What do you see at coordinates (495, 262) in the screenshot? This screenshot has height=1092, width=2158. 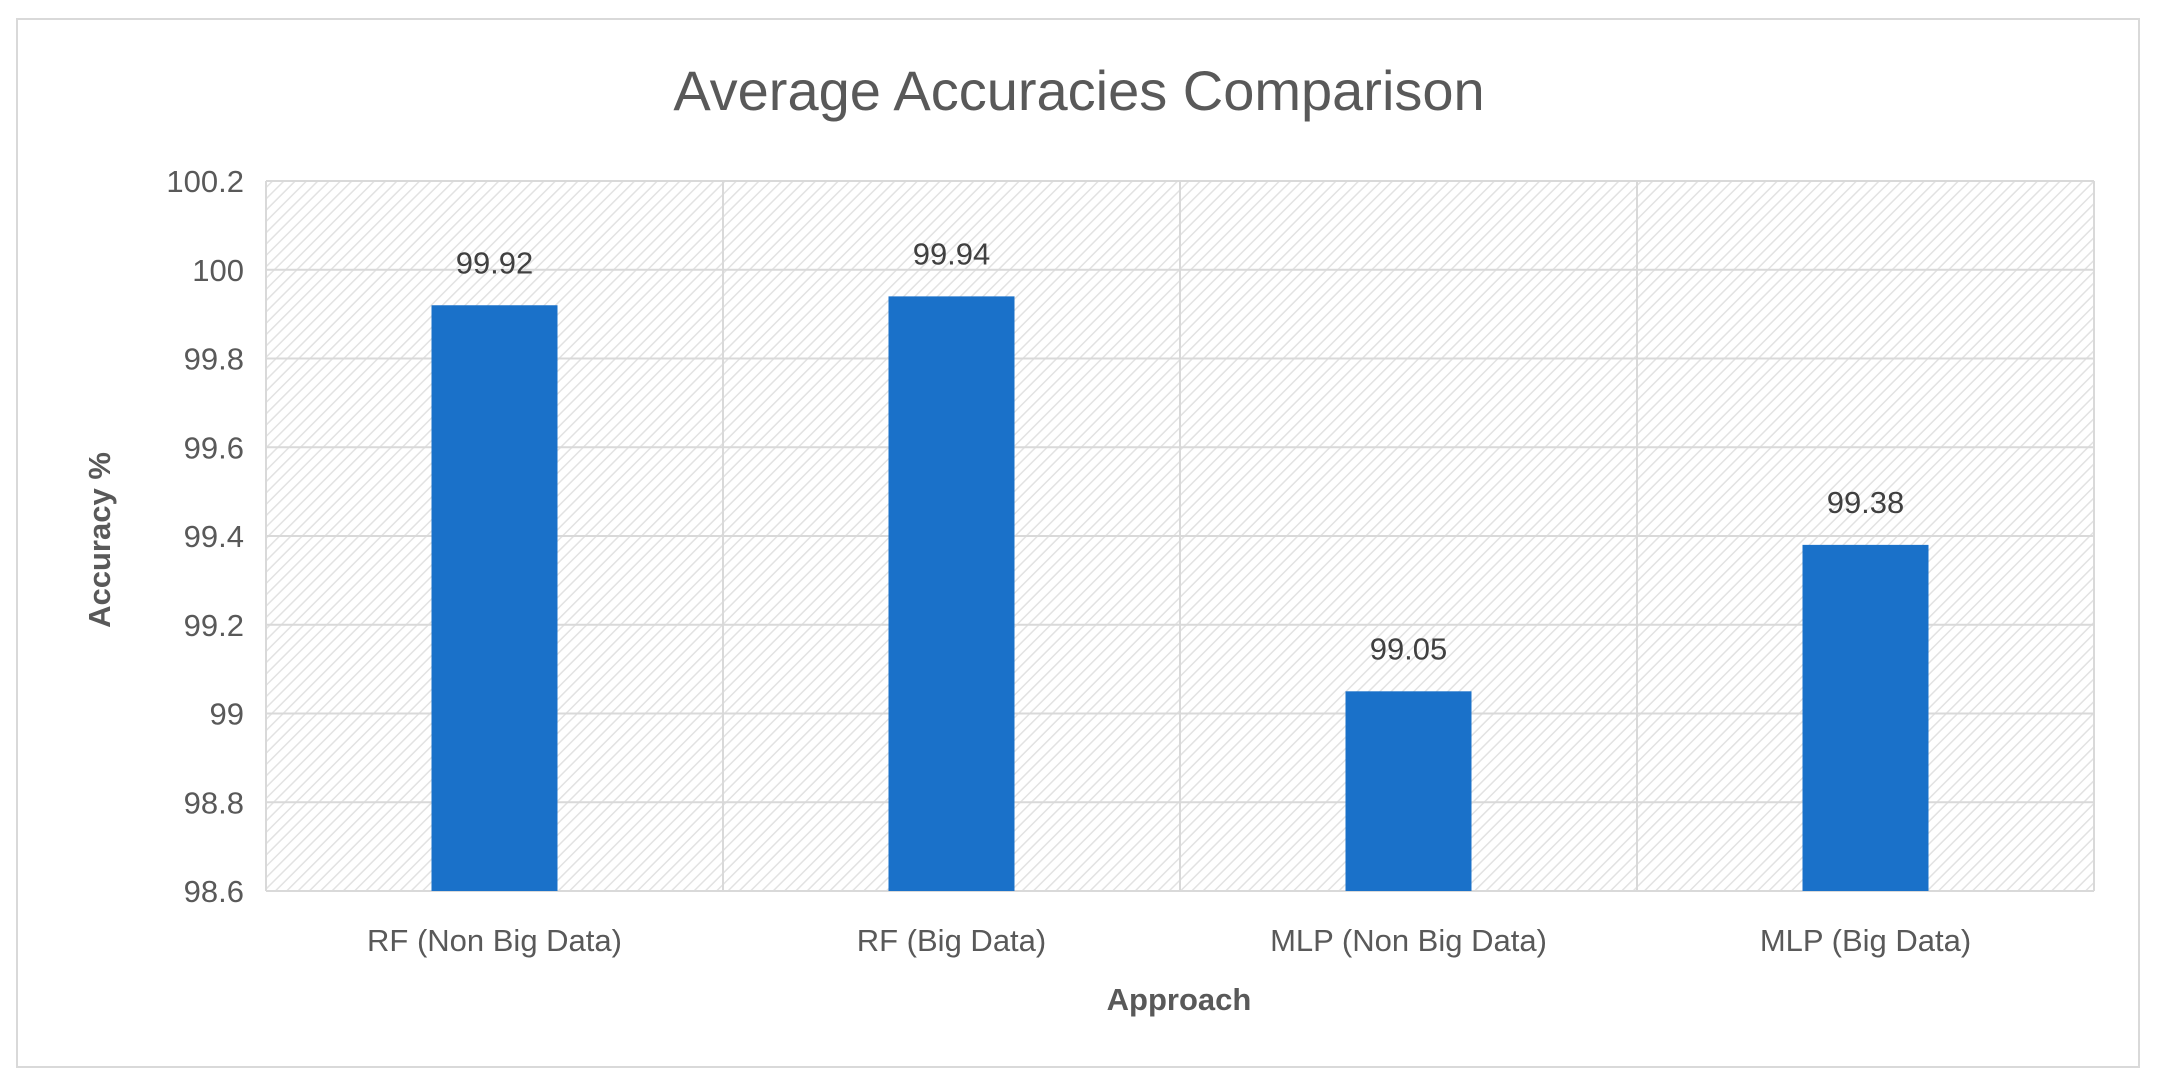 I see `data-label: 99.92` at bounding box center [495, 262].